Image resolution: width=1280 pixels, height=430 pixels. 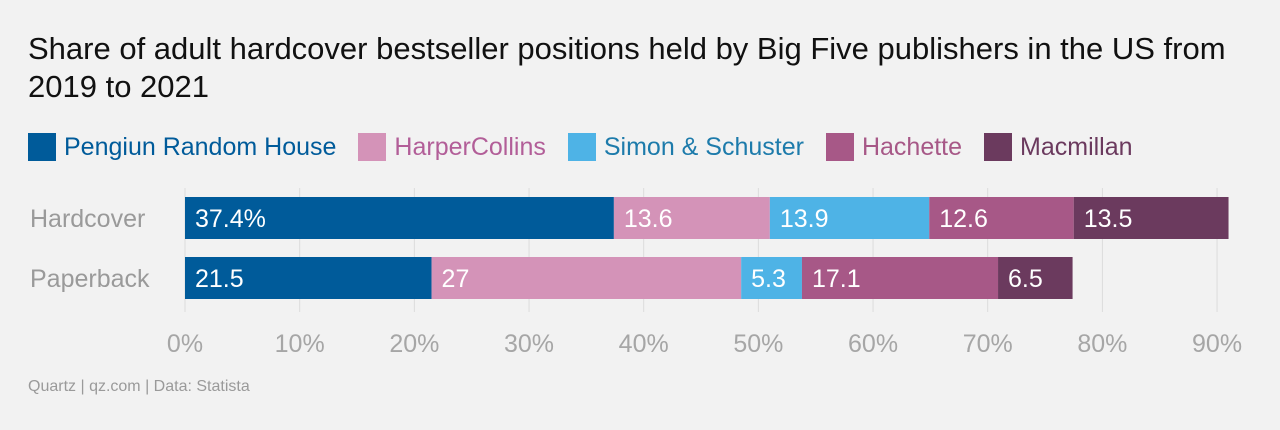 I want to click on legend-label: Simon & Schuster, so click(x=703, y=146).